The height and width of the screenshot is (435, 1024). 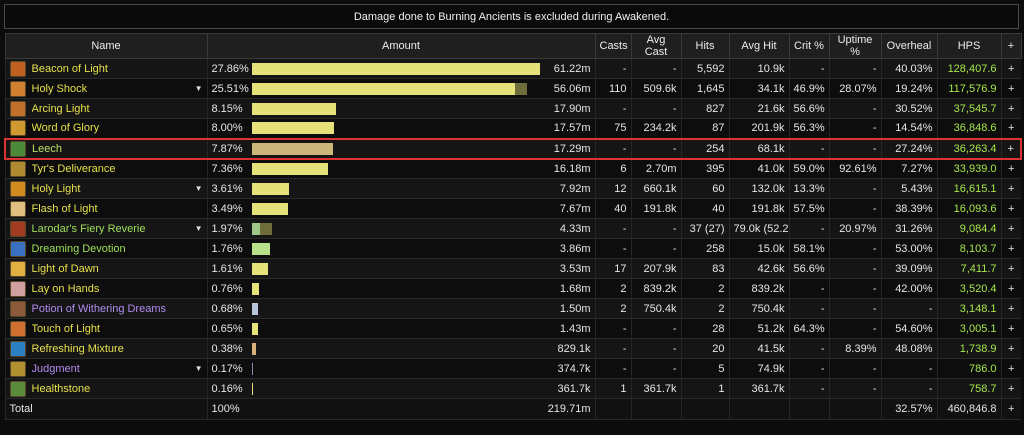 I want to click on name-cell: Lay on Hands, so click(x=105, y=288).